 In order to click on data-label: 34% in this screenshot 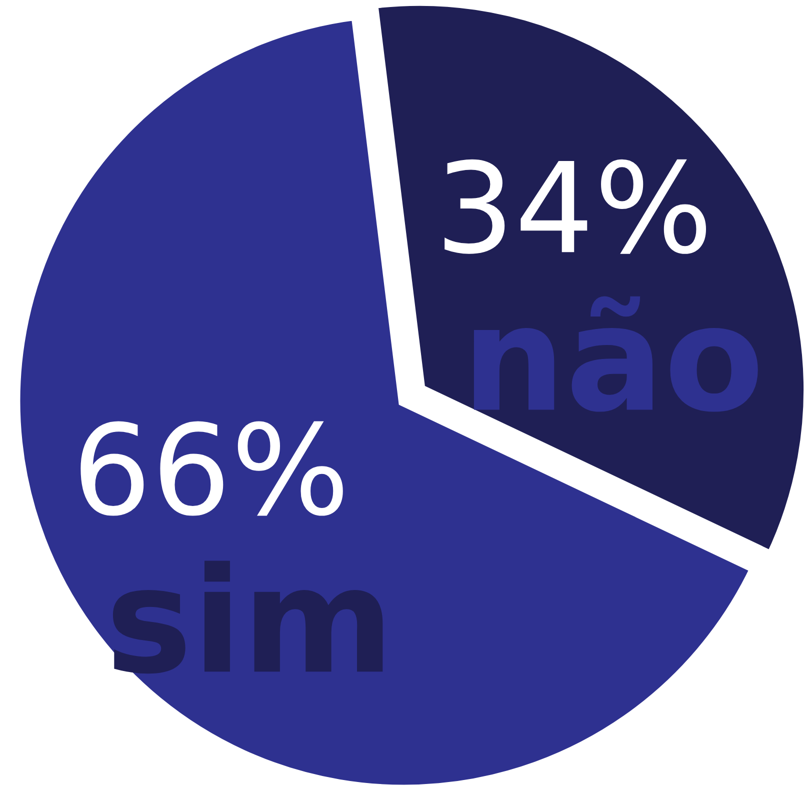, I will do `click(575, 206)`.